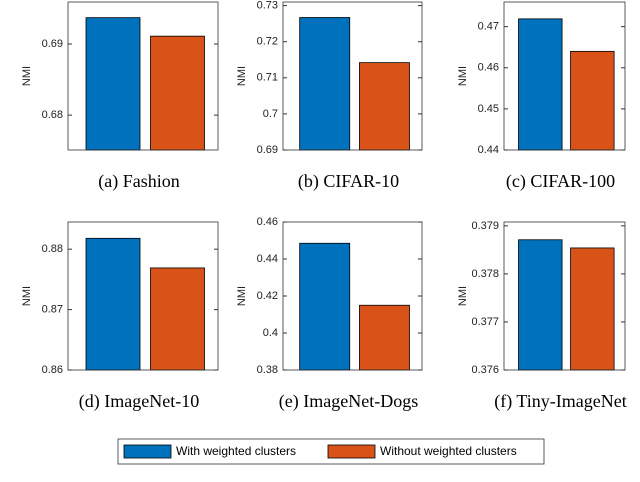  I want to click on y-tick-label: 0.47, so click(488, 27).